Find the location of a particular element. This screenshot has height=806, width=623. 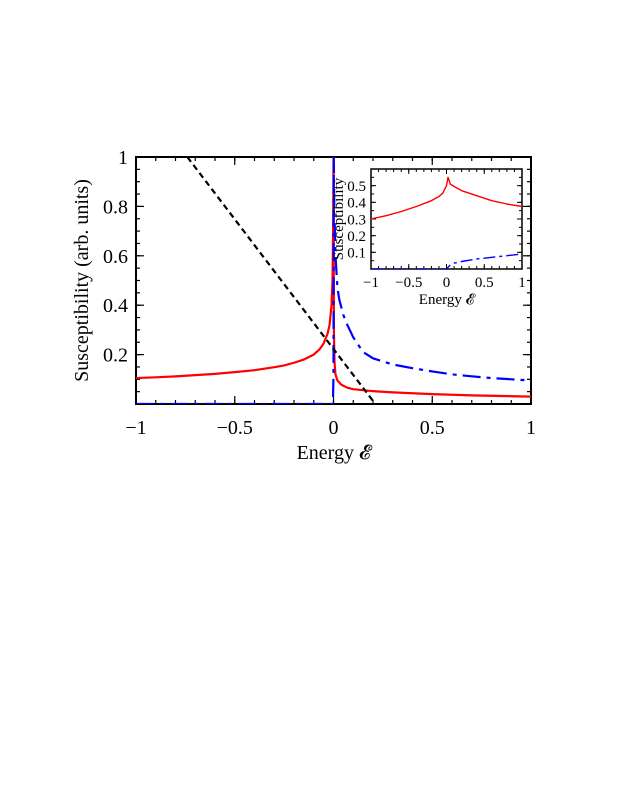

inset-x-tick-label: −1 is located at coordinates (371, 283).